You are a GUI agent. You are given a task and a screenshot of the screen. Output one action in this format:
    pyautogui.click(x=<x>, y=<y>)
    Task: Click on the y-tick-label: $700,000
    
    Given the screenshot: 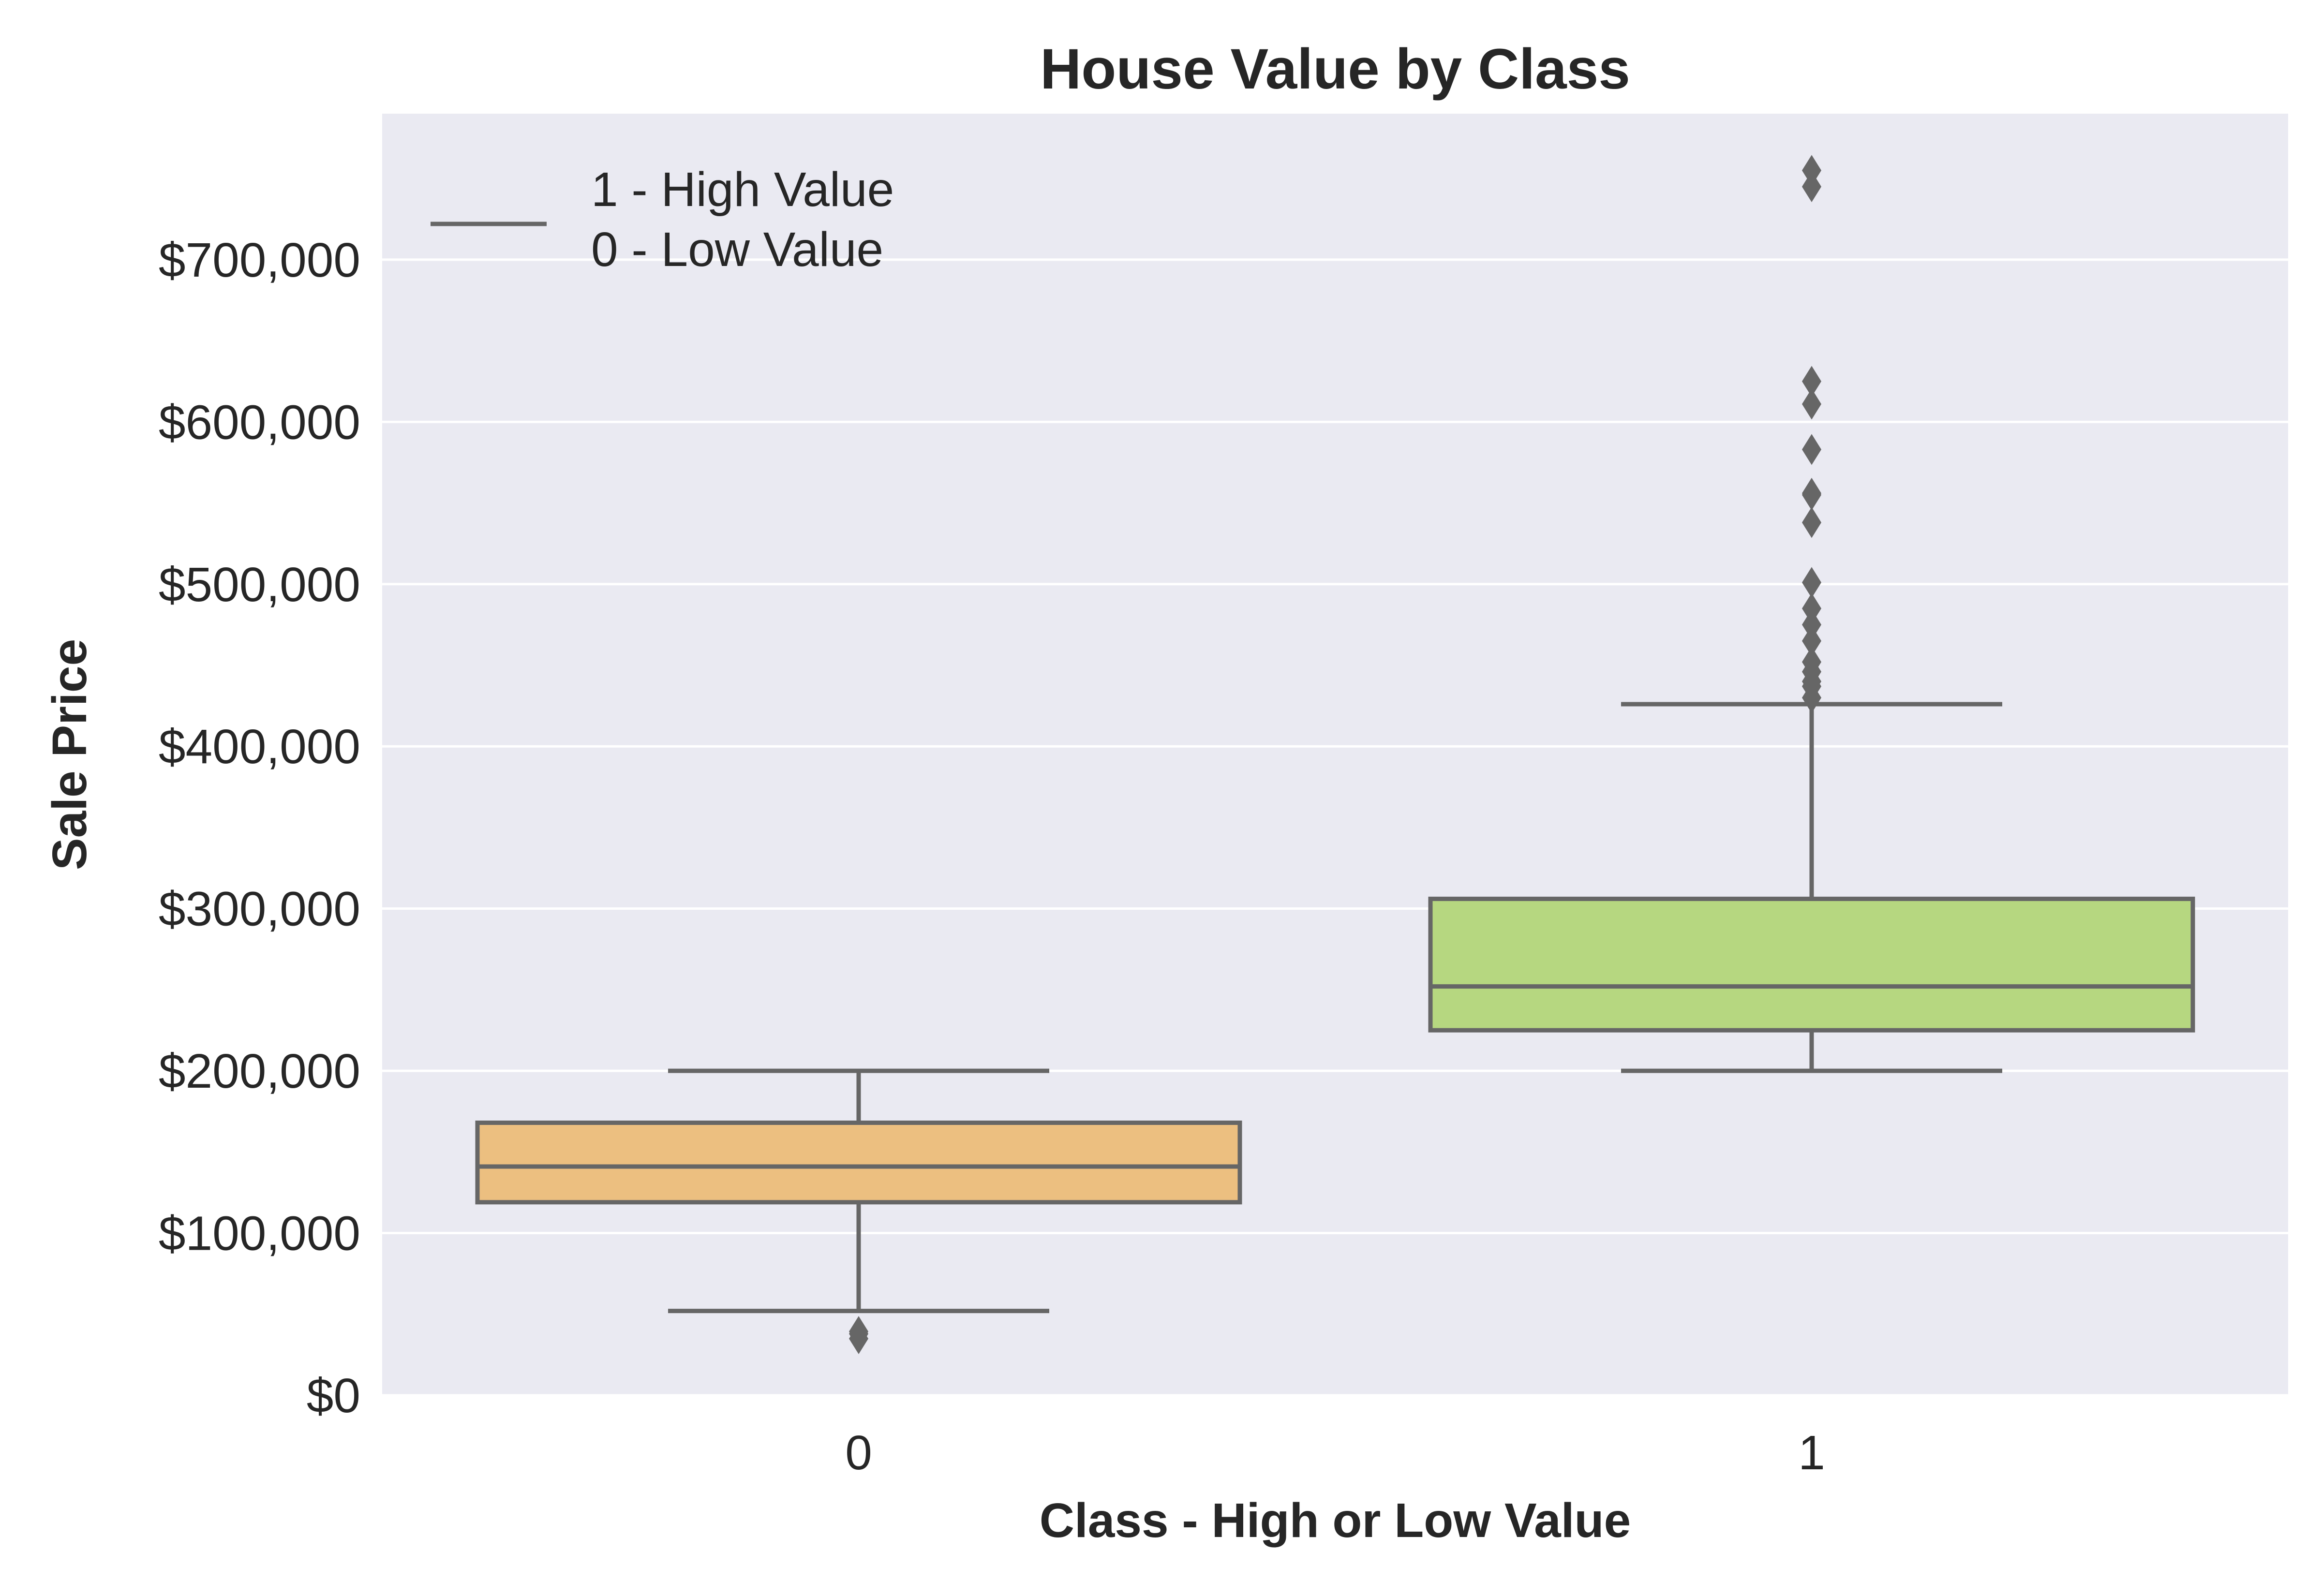 What is the action you would take?
    pyautogui.click(x=259, y=260)
    